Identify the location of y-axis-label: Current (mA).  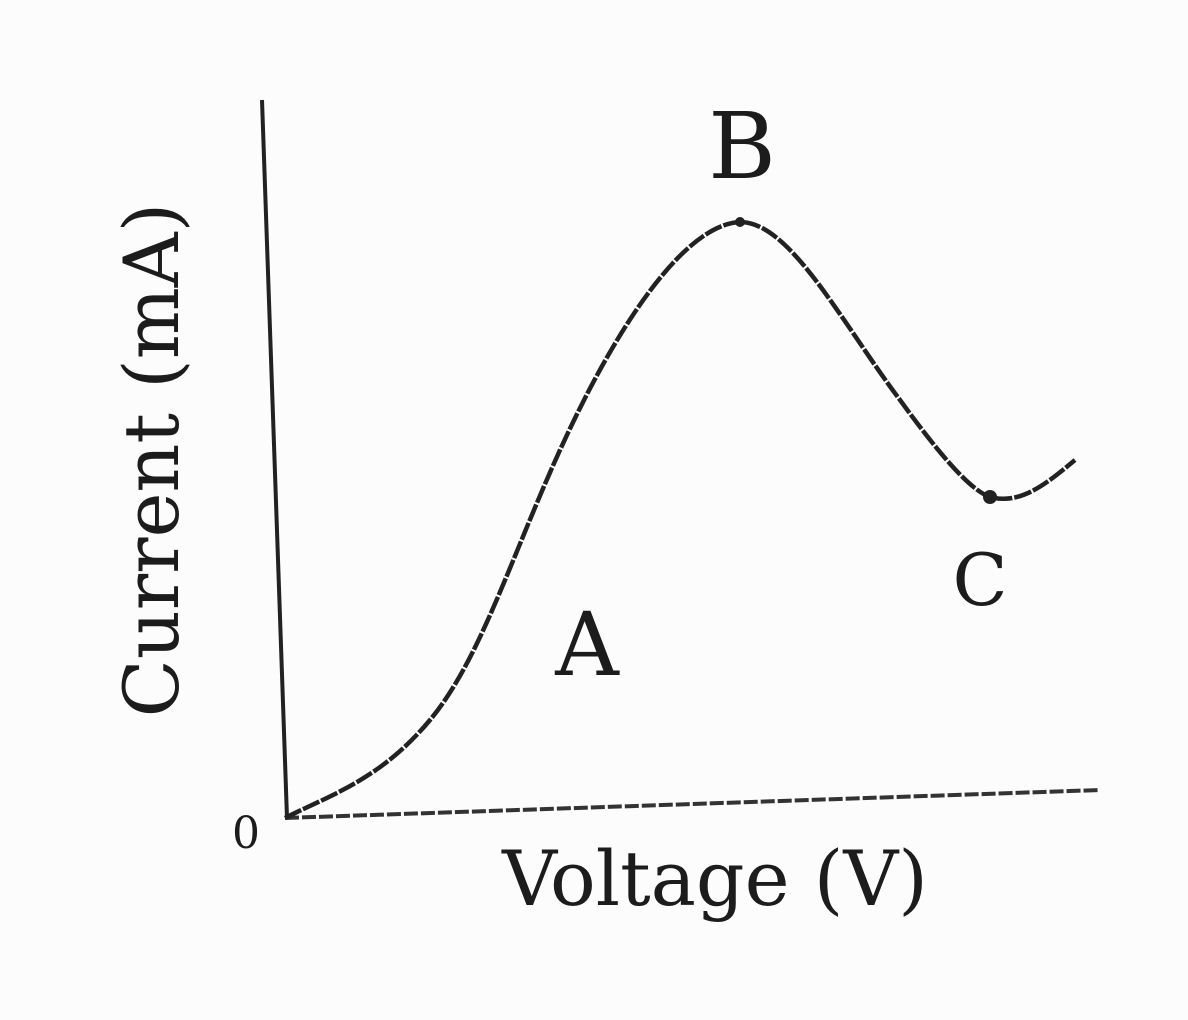
(151, 460).